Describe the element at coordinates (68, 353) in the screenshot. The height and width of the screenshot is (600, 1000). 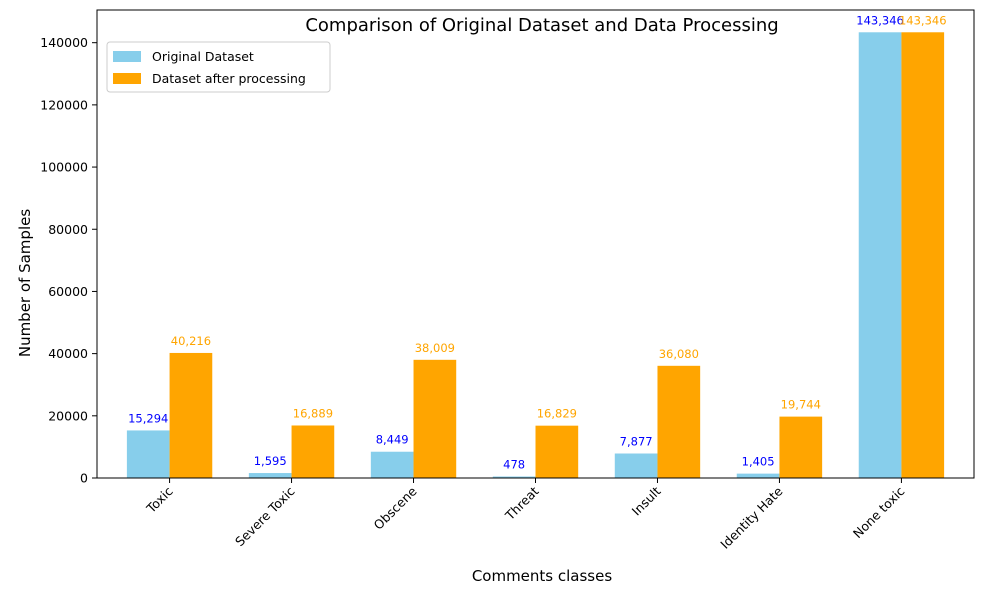
I see `y-tick-label: 40000` at that location.